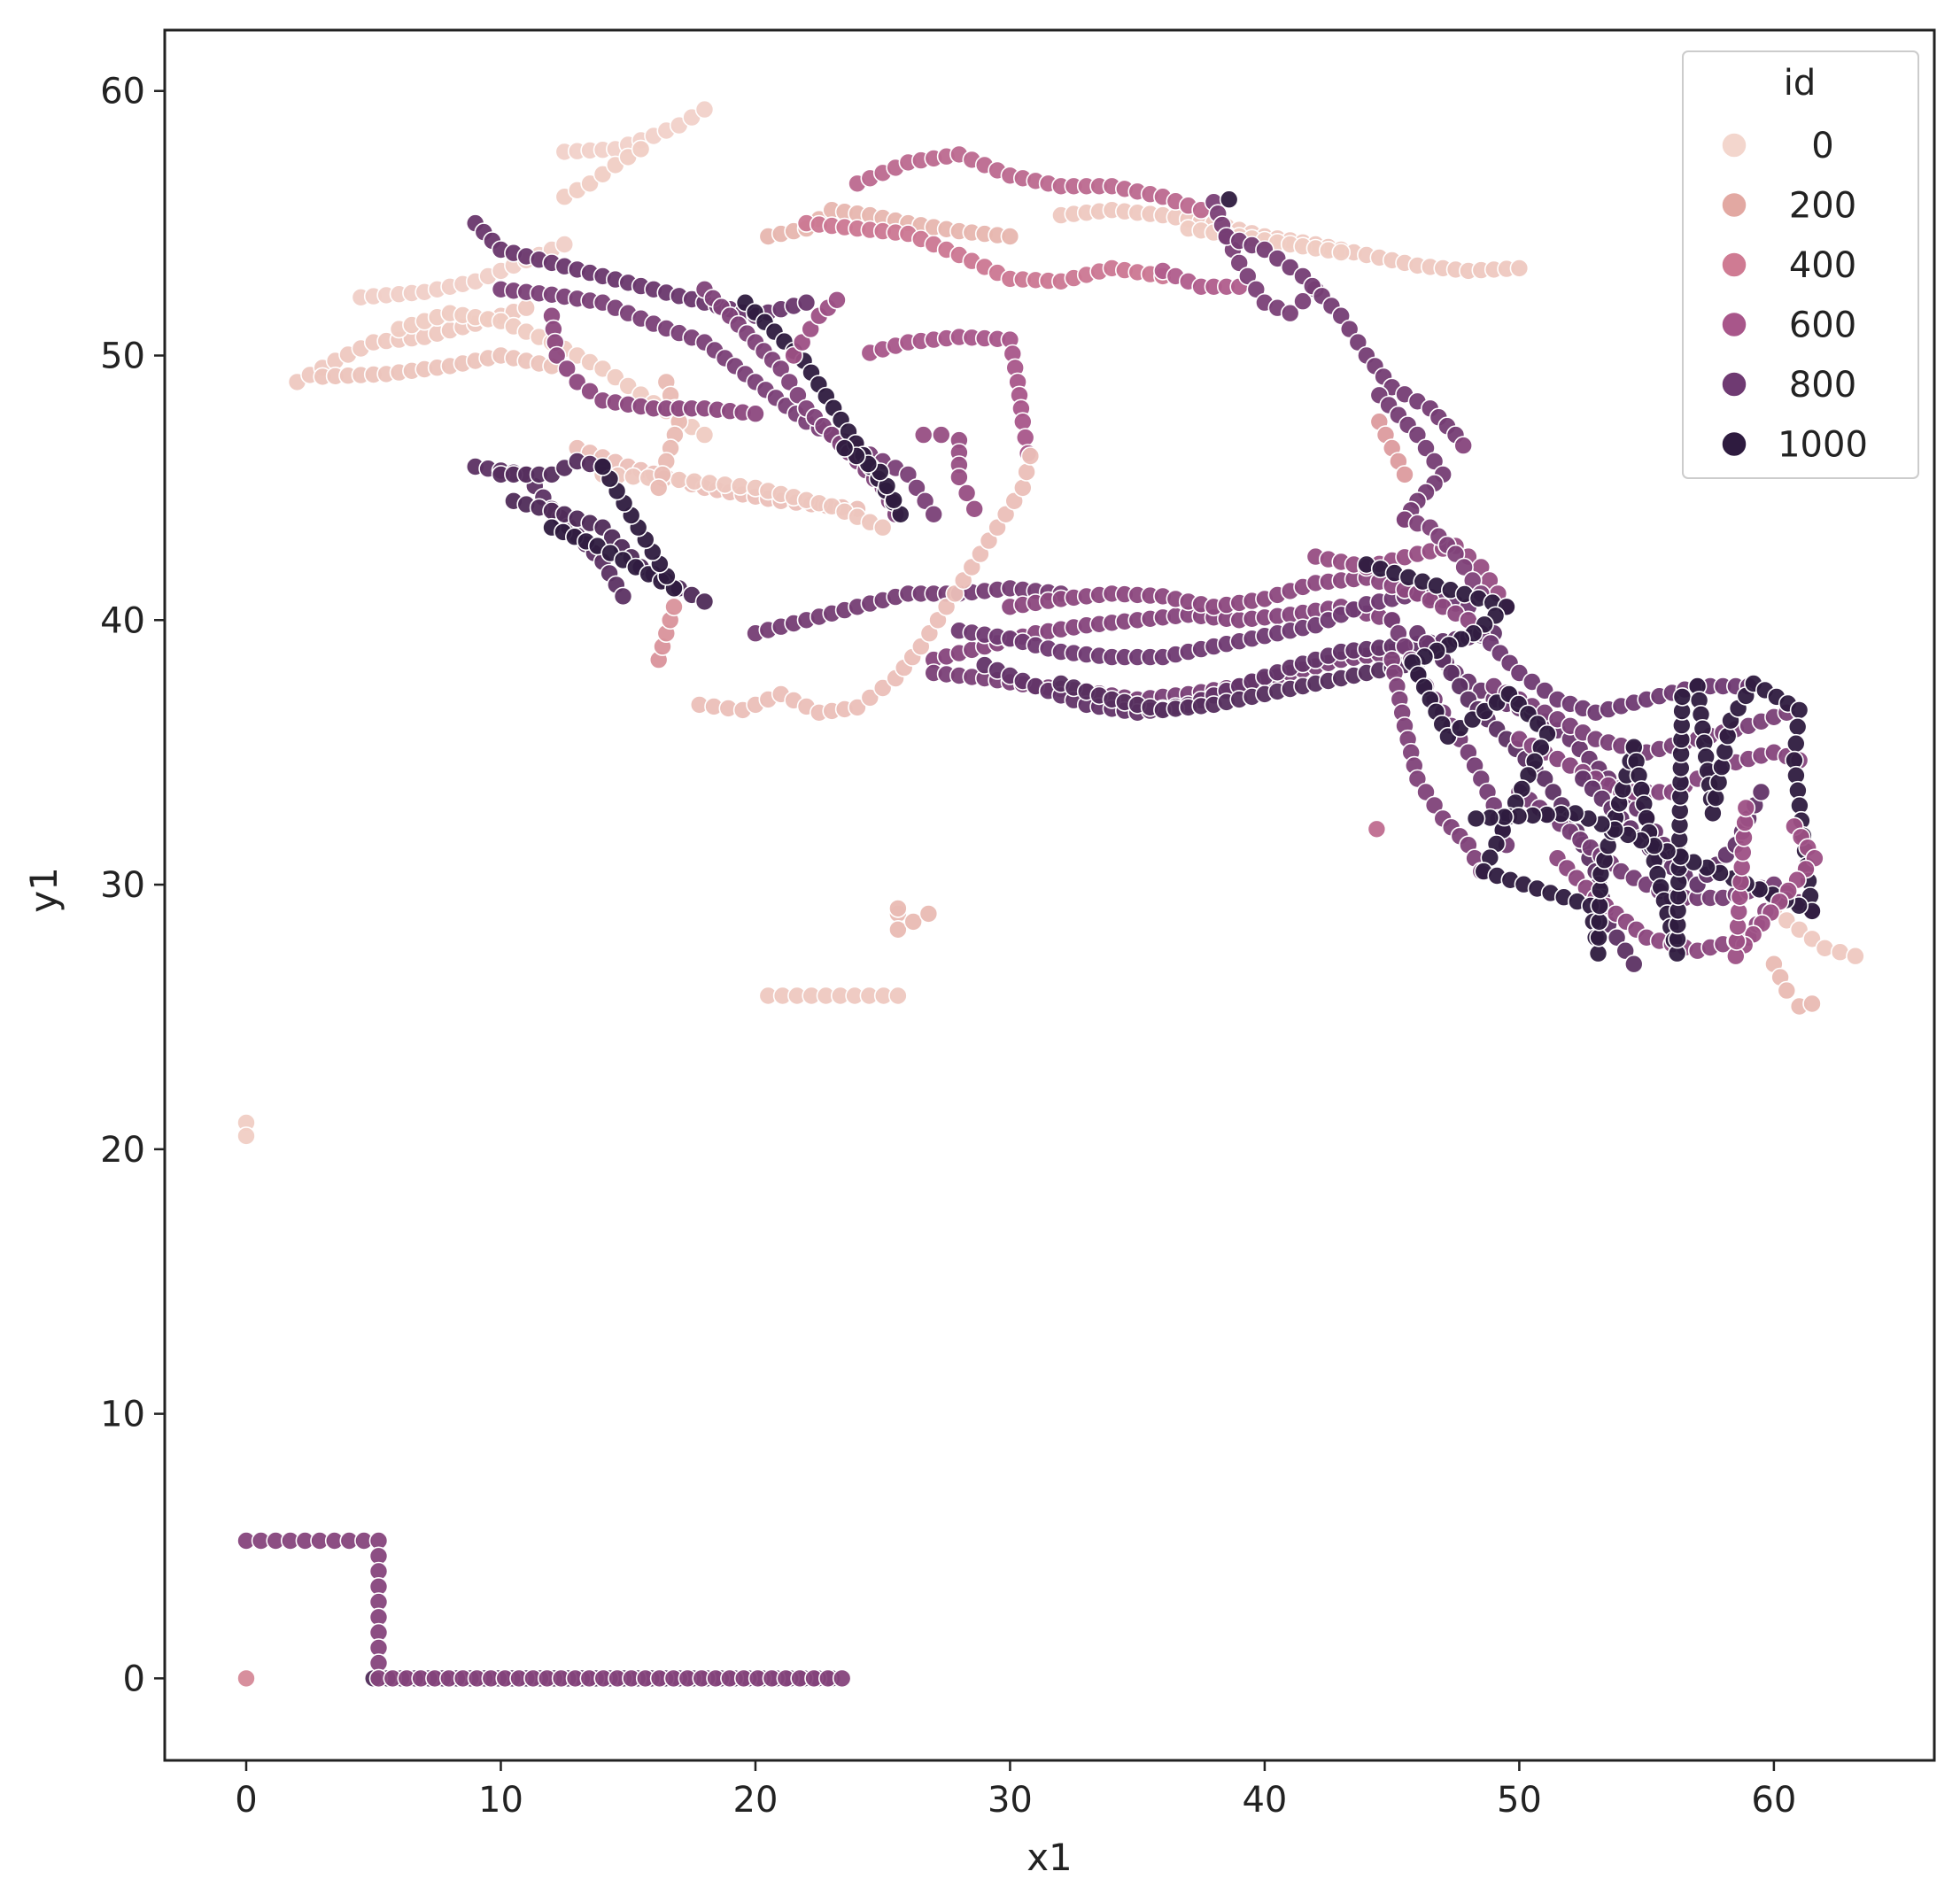 Image resolution: width=1960 pixels, height=1887 pixels. What do you see at coordinates (1823, 385) in the screenshot?
I see `legend-label: 800` at bounding box center [1823, 385].